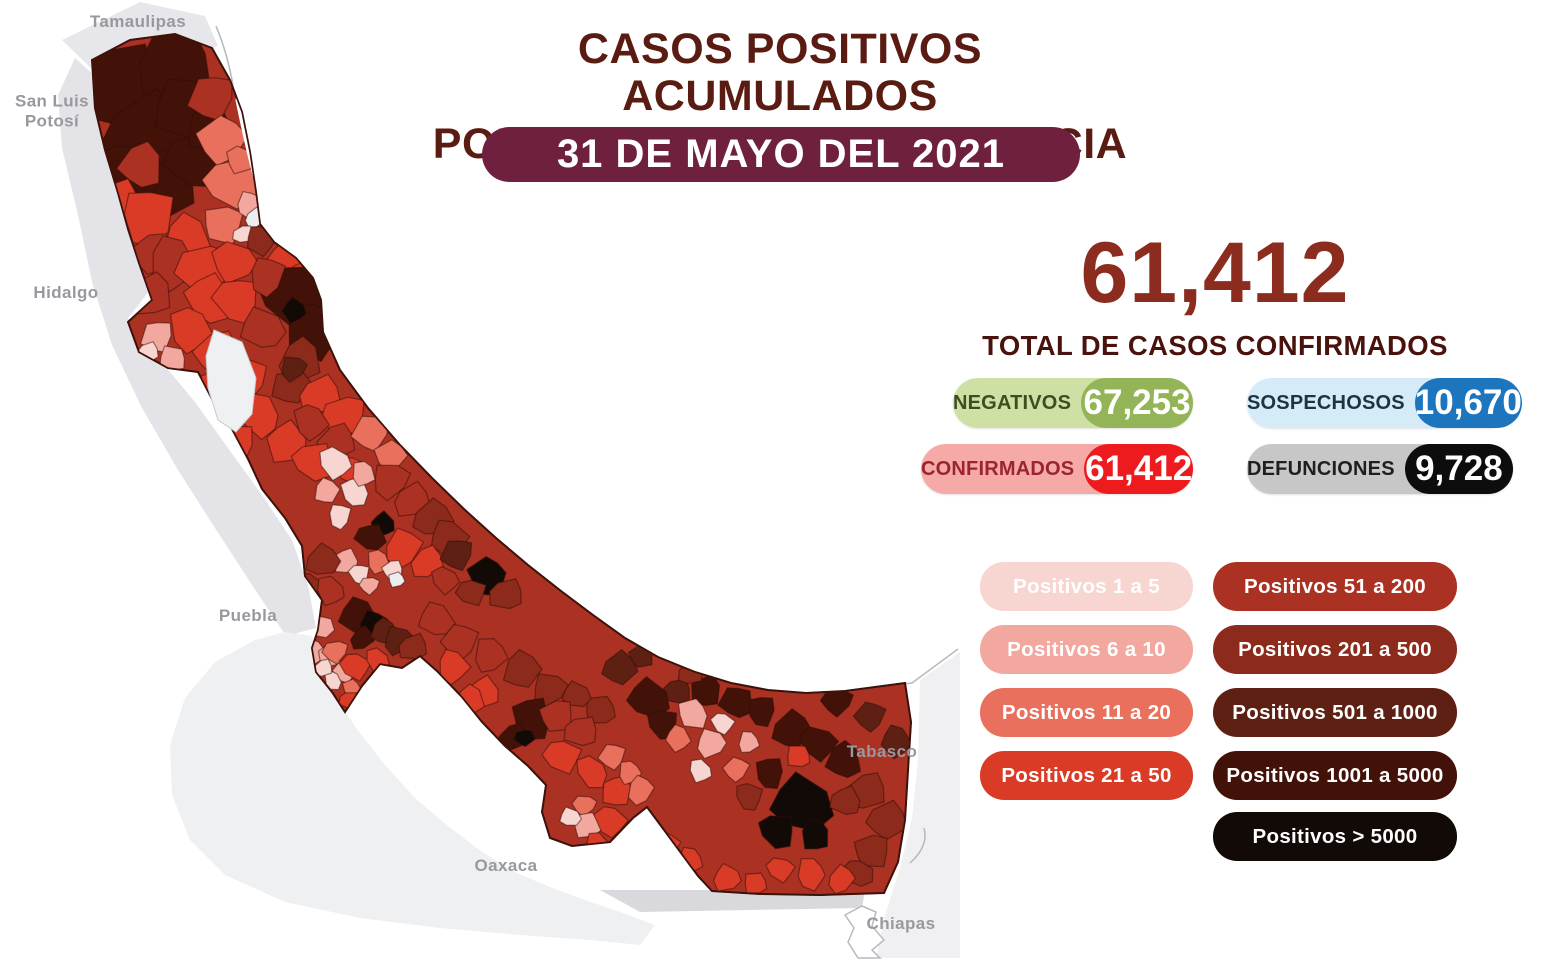 This screenshot has height=959, width=1563. What do you see at coordinates (138, 21) in the screenshot?
I see `state-label-tamaulipas: Tamaulipas` at bounding box center [138, 21].